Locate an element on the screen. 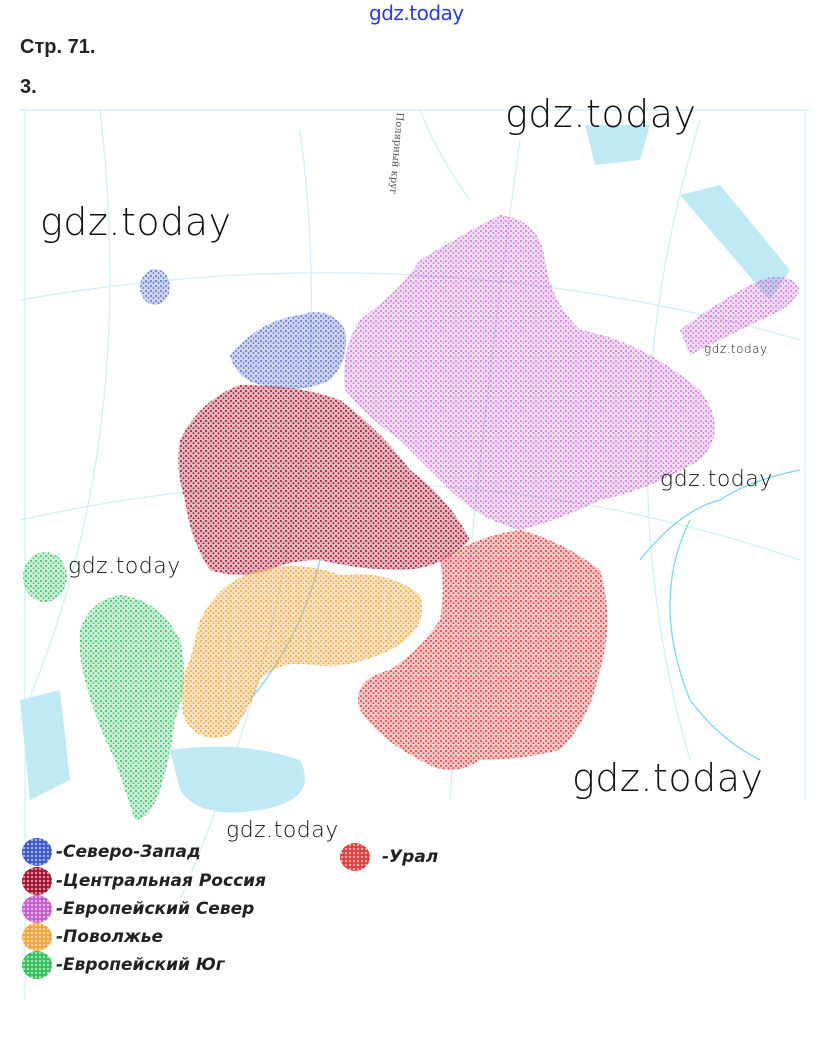 The height and width of the screenshot is (1058, 822). legend-item-european-north: -Европейский Север is located at coordinates (138, 909).